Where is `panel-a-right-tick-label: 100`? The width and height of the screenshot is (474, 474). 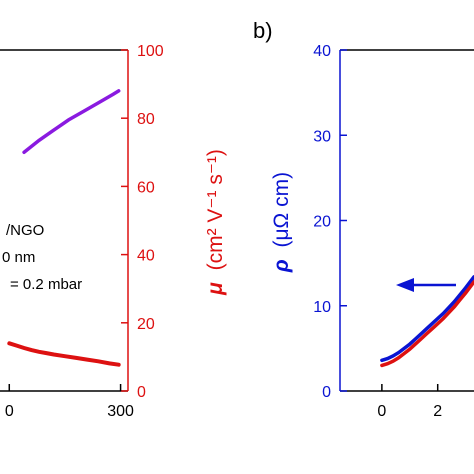 panel-a-right-tick-label: 100 is located at coordinates (150, 51).